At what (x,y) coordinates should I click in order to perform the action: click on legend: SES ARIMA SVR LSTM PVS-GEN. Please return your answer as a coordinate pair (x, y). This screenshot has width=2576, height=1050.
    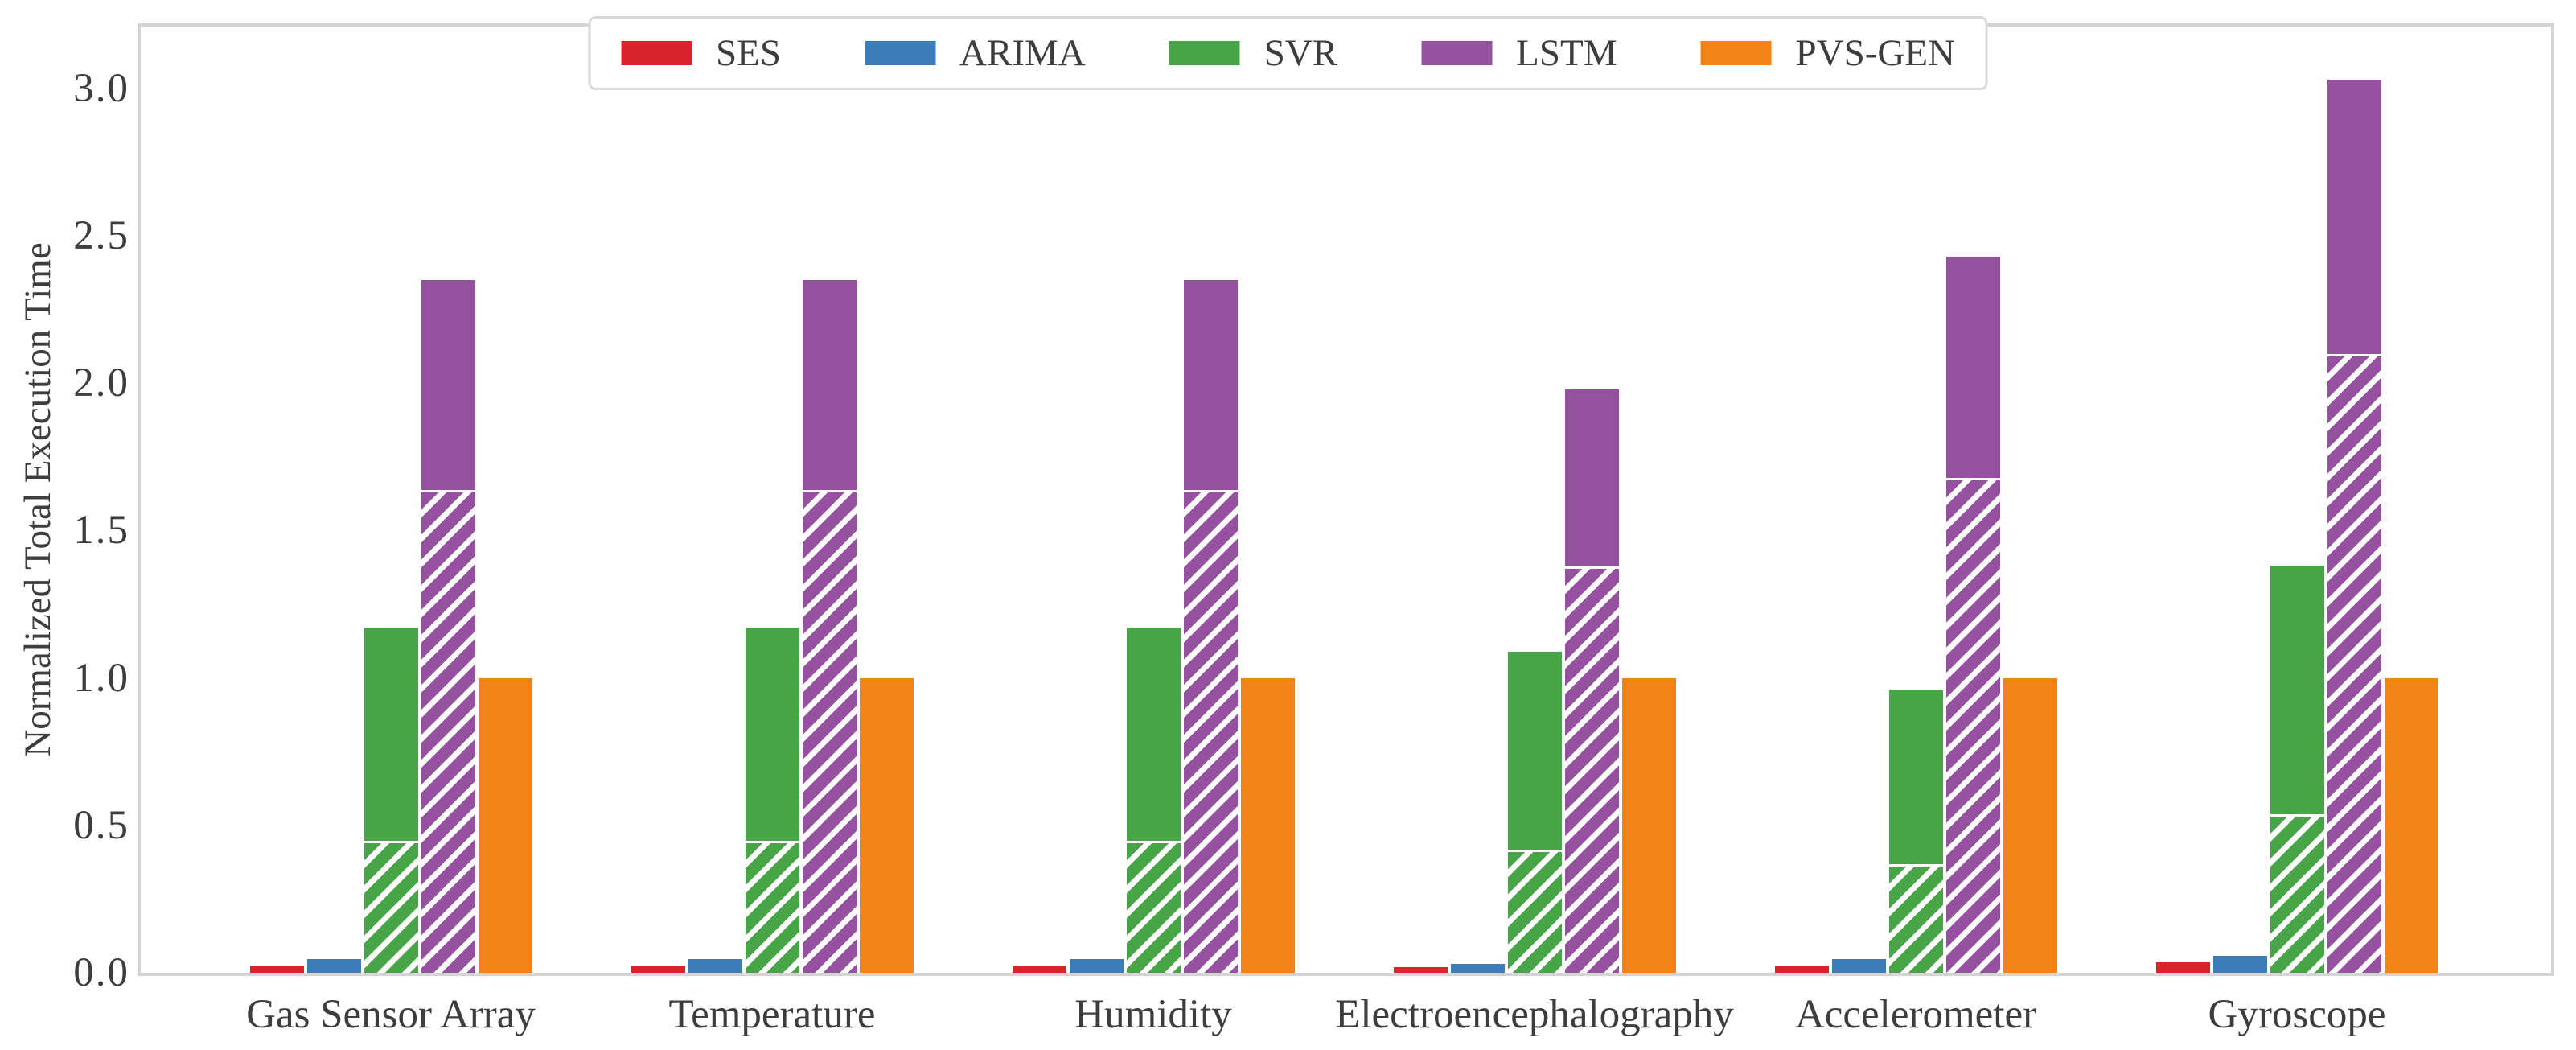
    Looking at the image, I should click on (1288, 53).